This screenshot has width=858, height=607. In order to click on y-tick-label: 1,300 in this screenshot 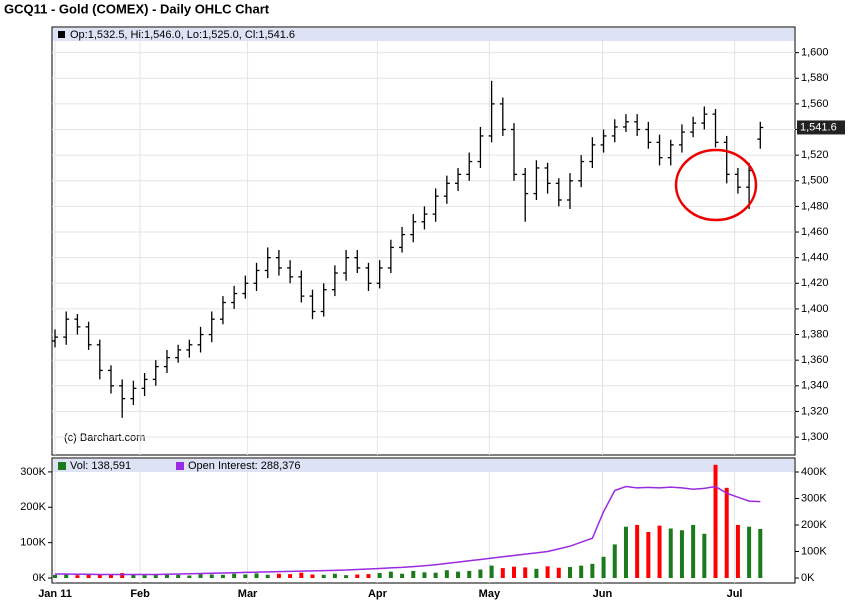, I will do `click(815, 437)`.